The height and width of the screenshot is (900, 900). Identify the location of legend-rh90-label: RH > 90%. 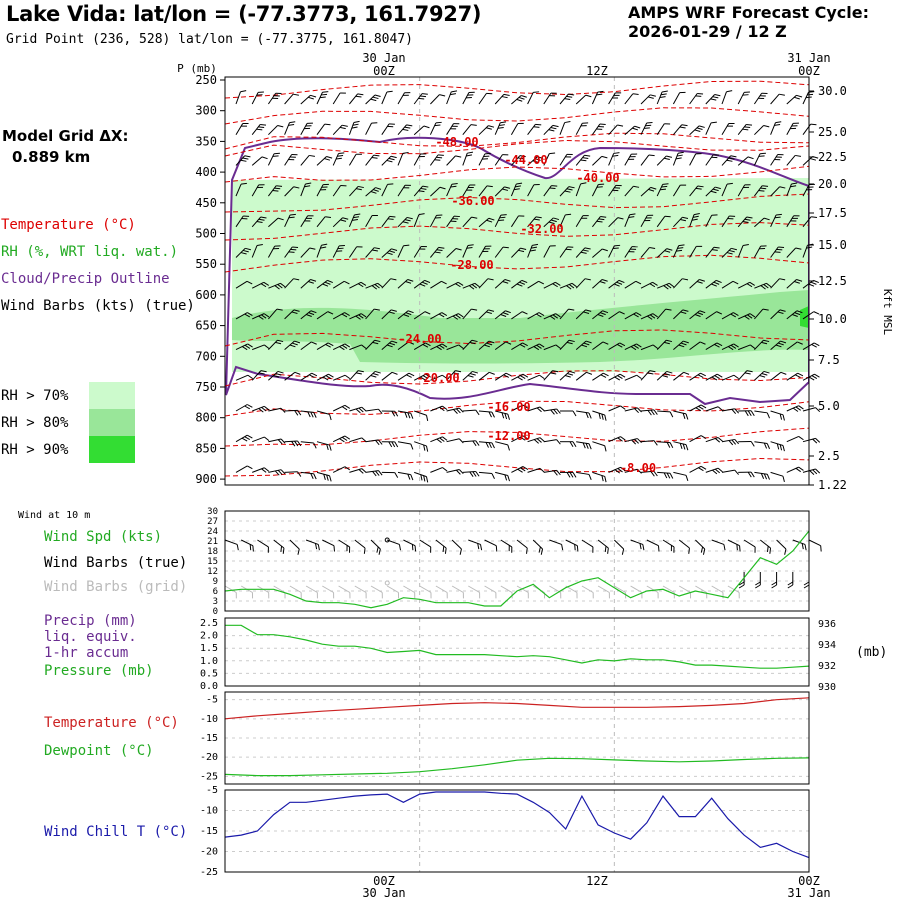
(35, 450).